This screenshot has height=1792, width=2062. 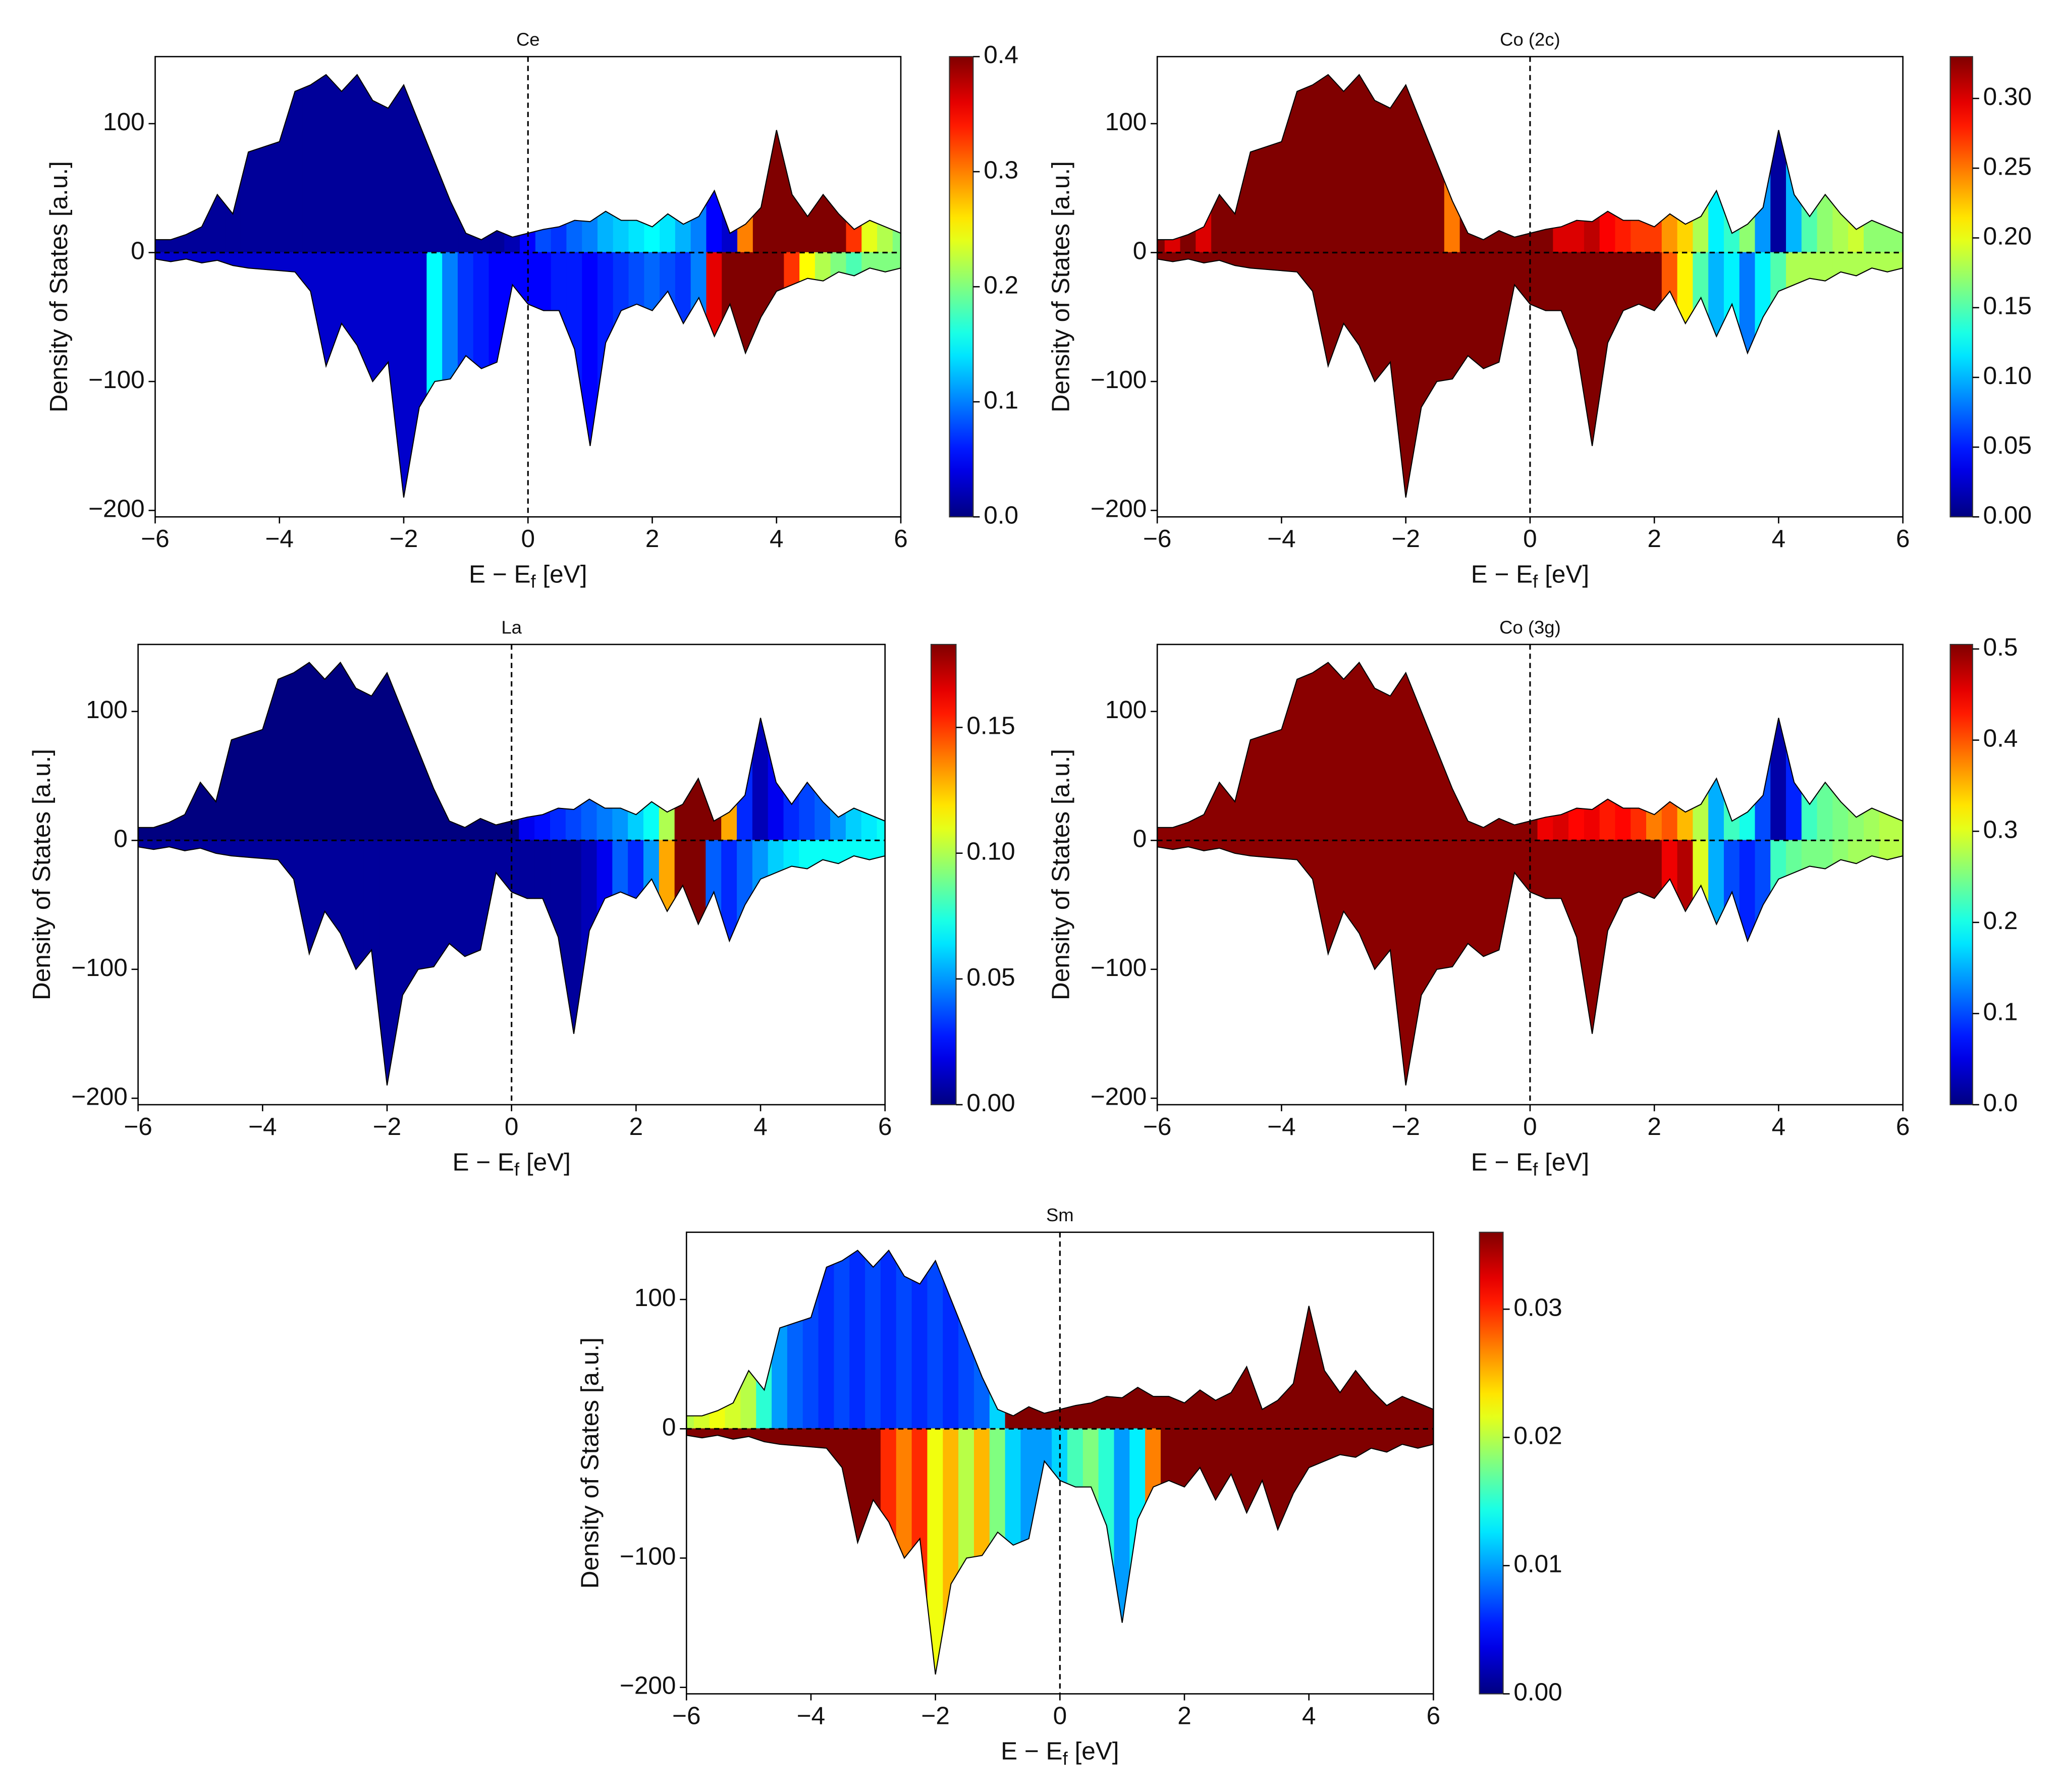 What do you see at coordinates (1502, 574) in the screenshot?
I see `x-axis-label-part: E − E` at bounding box center [1502, 574].